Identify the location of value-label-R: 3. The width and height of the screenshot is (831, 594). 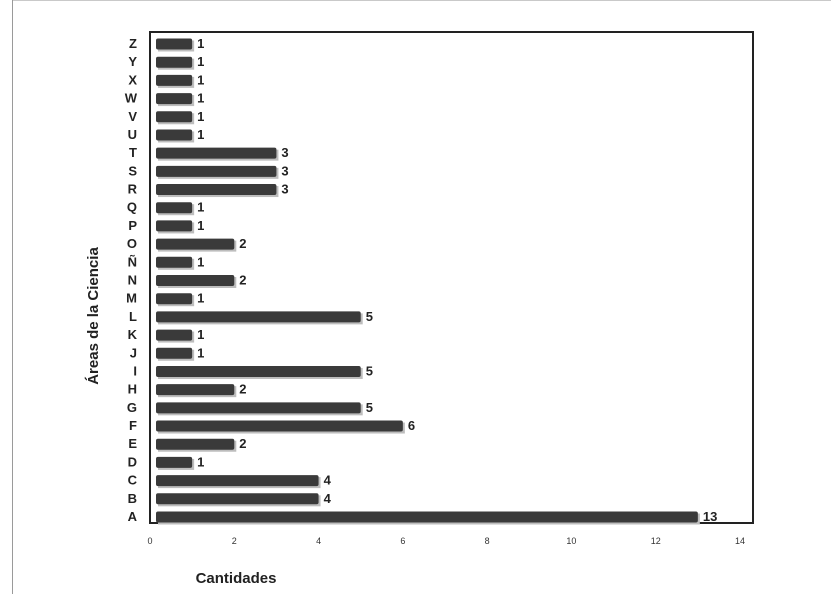
(284, 189).